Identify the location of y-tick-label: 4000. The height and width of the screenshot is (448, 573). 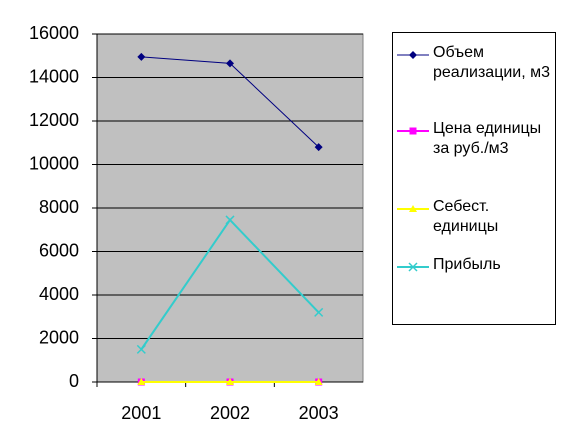
(59, 294).